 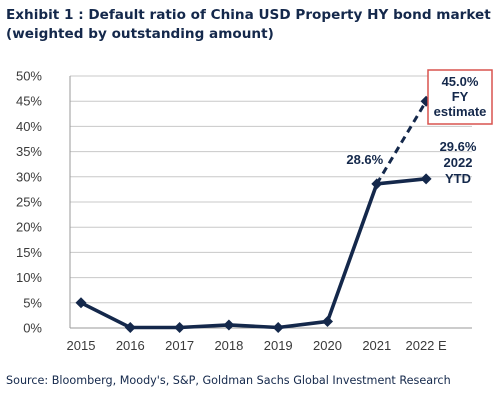 What do you see at coordinates (32, 328) in the screenshot?
I see `y-tick-label: 0%` at bounding box center [32, 328].